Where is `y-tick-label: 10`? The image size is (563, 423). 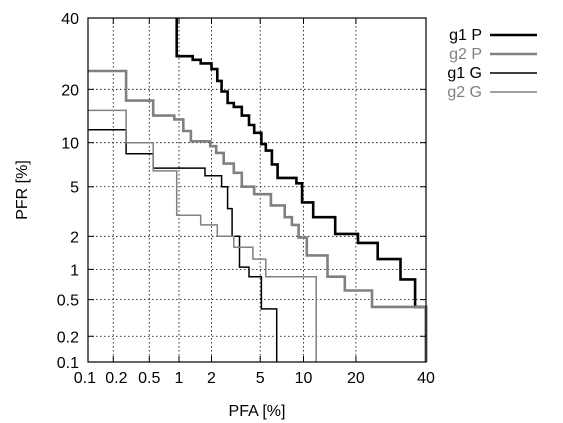
y-tick-label: 10 is located at coordinates (70, 144).